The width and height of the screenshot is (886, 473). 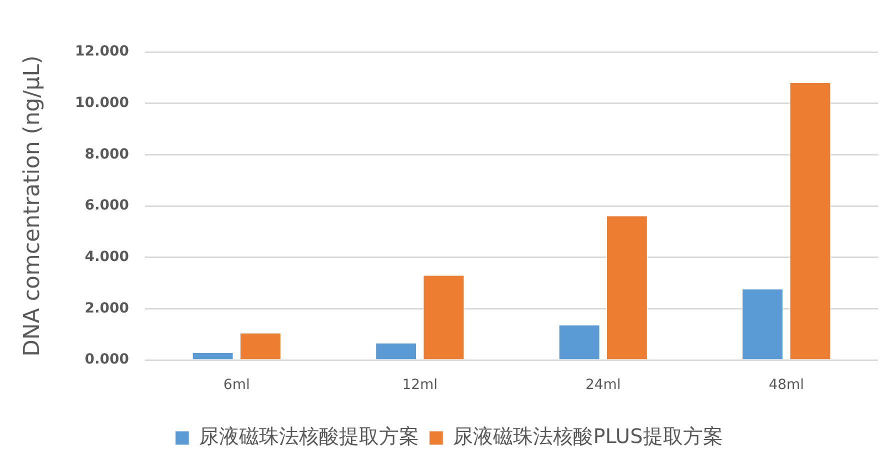 I want to click on x-tick-label: 24ml, so click(x=603, y=385).